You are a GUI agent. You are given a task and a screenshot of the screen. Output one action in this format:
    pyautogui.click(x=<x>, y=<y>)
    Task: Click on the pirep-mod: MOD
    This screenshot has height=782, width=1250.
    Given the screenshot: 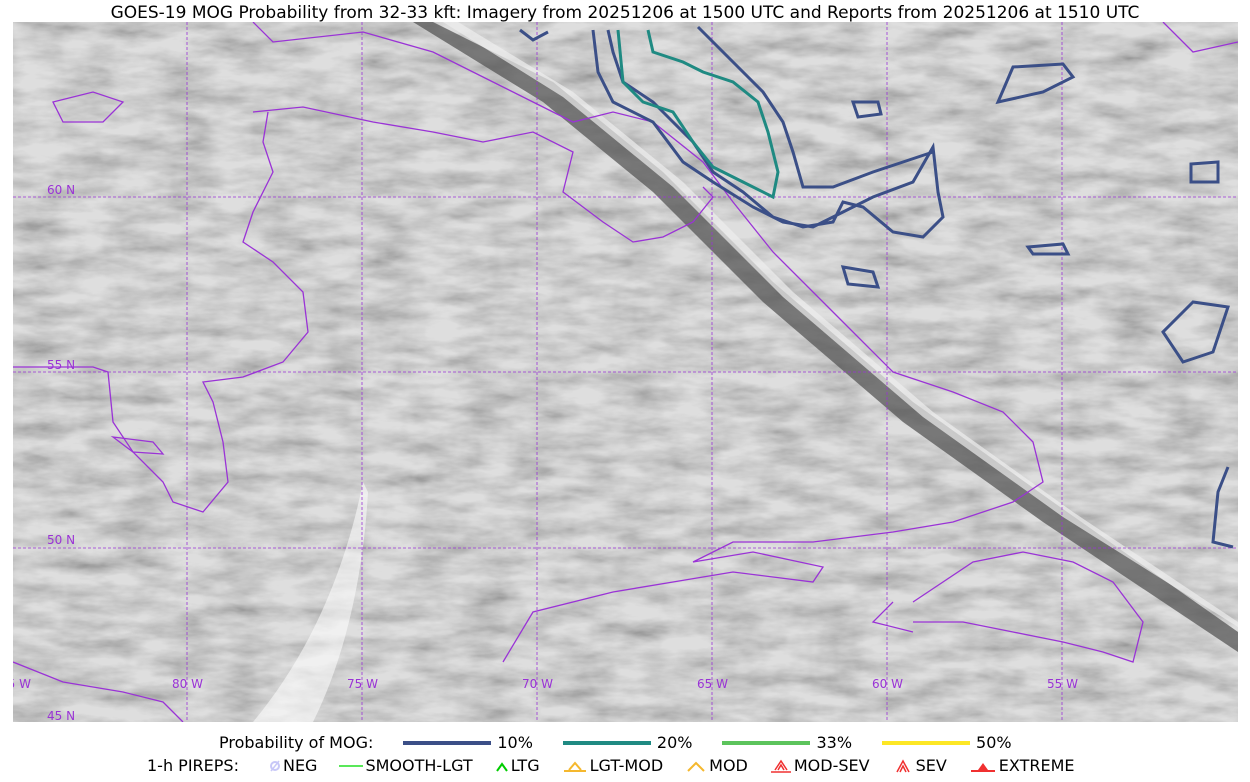 What is the action you would take?
    pyautogui.click(x=728, y=765)
    